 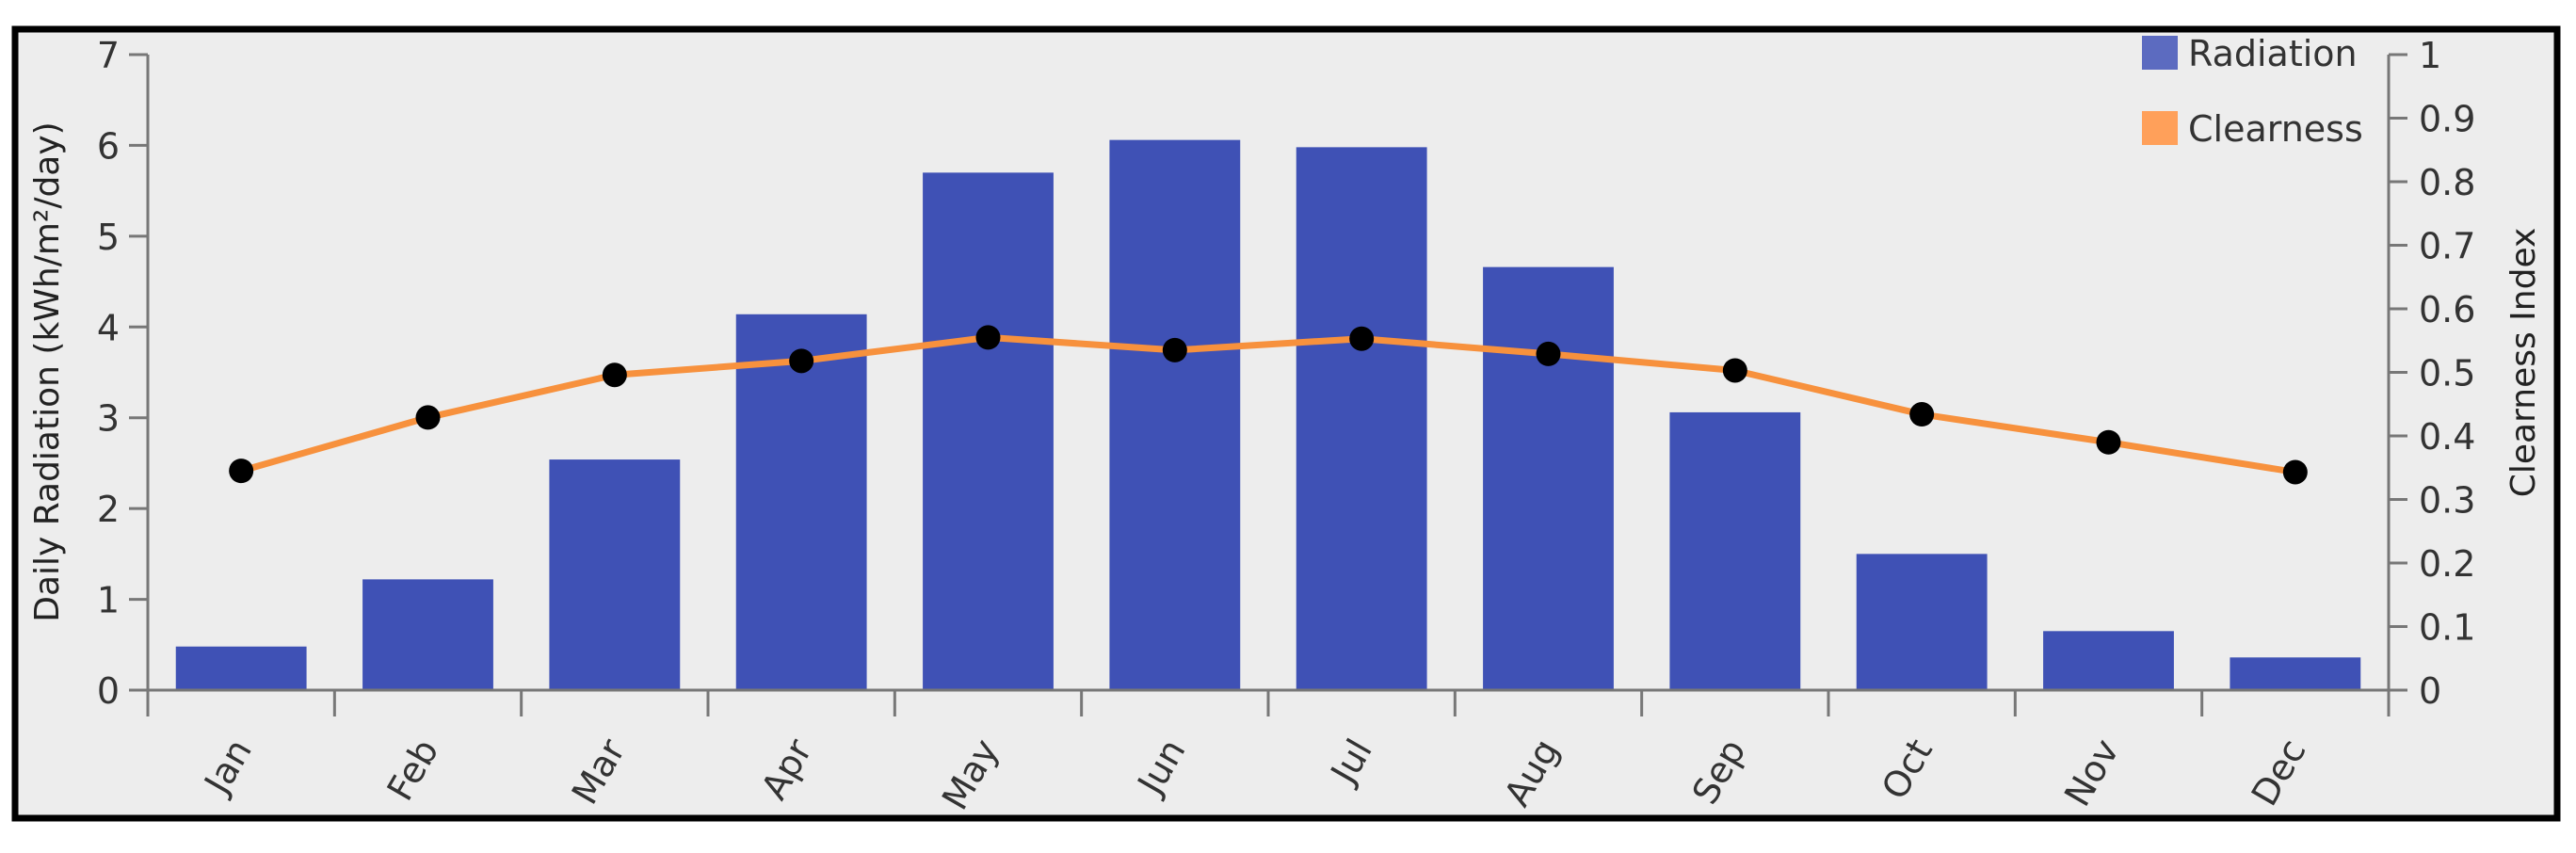 I want to click on clearness-point-mar, so click(x=614, y=375).